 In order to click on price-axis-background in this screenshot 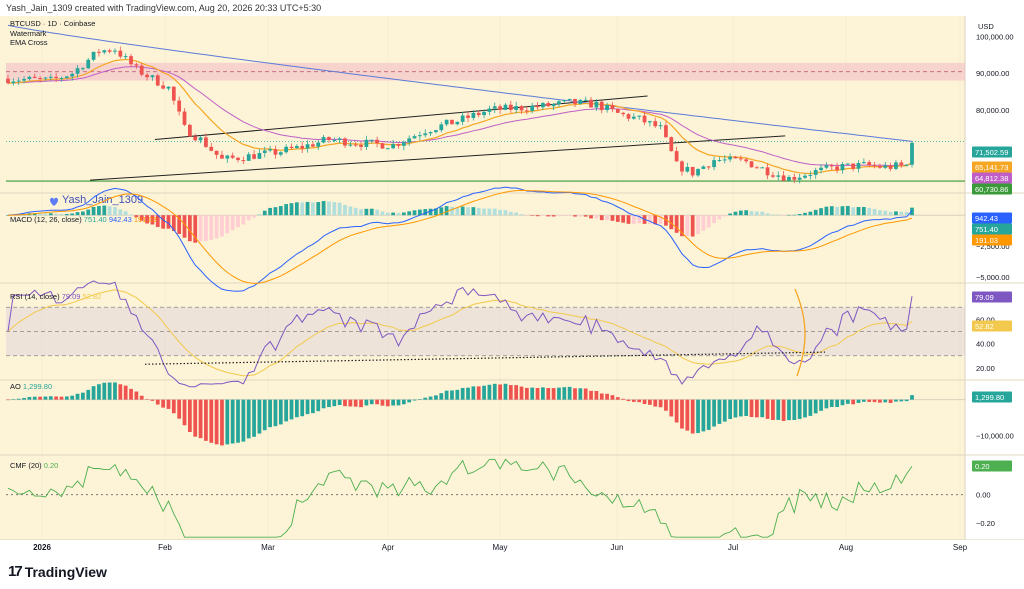, I will do `click(994, 286)`.